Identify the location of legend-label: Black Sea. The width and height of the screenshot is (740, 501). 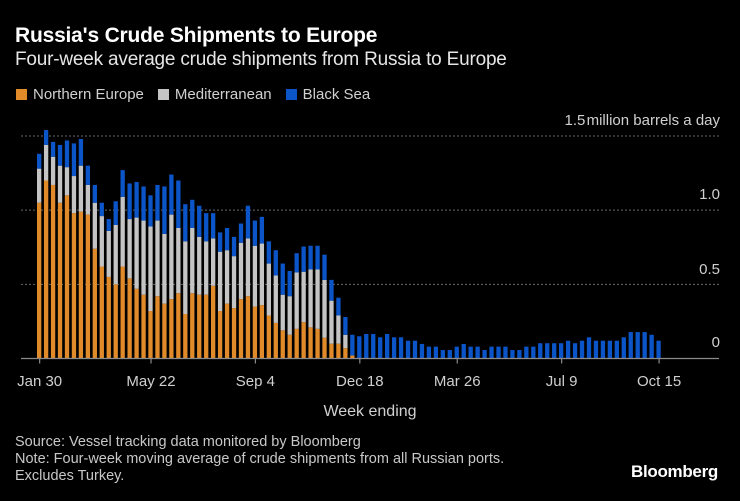
(336, 94).